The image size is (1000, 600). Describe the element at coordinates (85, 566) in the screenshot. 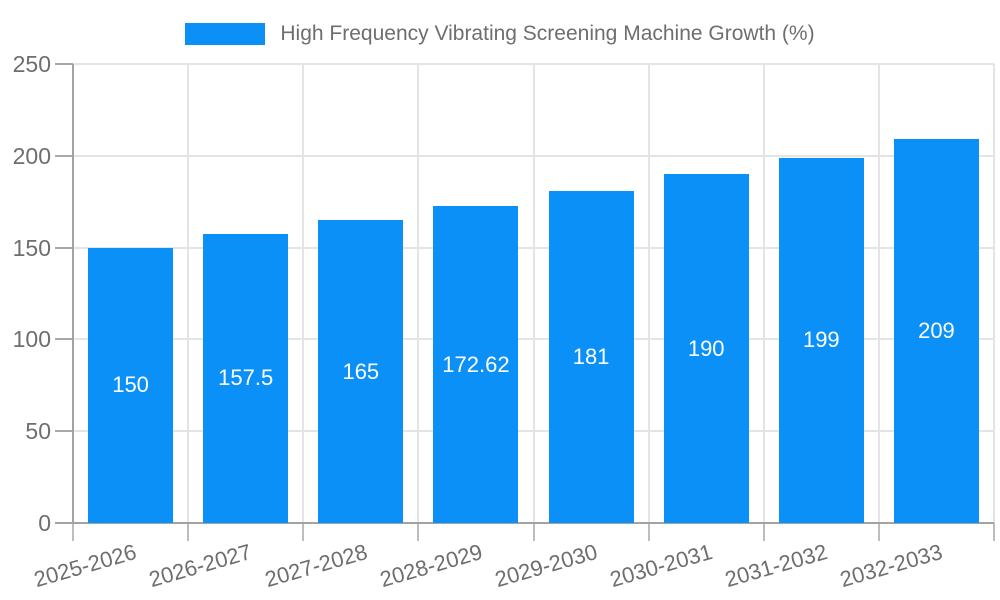

I see `x-axis-label: 2025-2026` at that location.